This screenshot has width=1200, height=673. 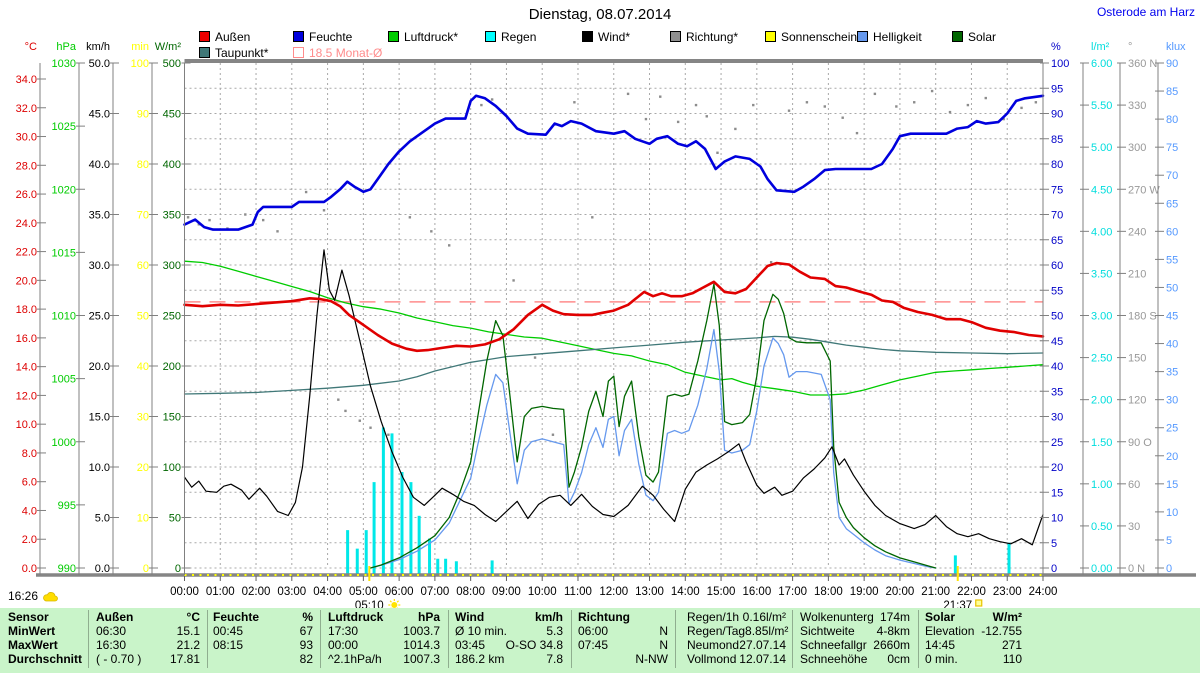 What do you see at coordinates (614, 37) in the screenshot?
I see `legend-item-label: Wind*` at bounding box center [614, 37].